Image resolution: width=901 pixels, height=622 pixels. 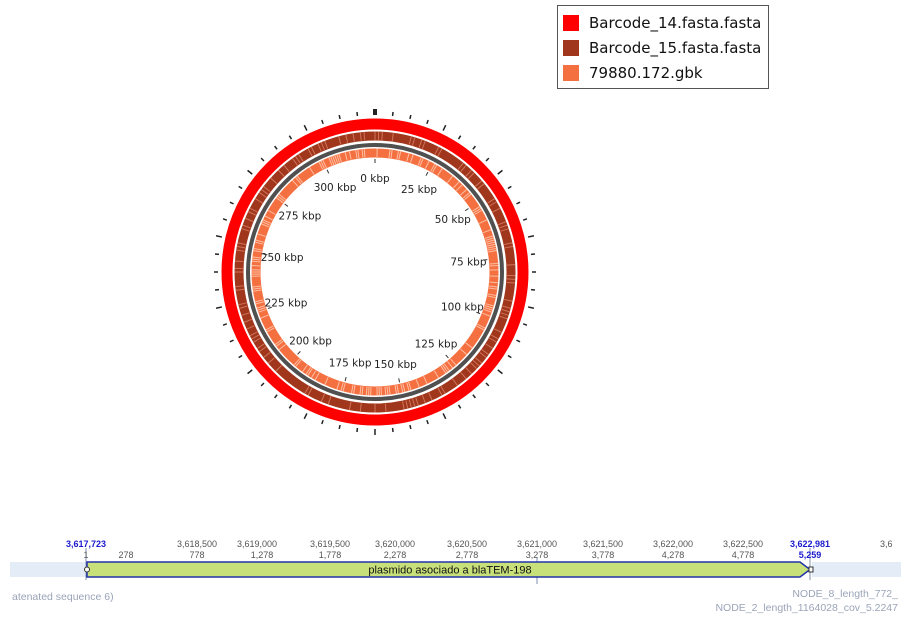 I want to click on sub-tick-label: 4,278, so click(x=673, y=555).